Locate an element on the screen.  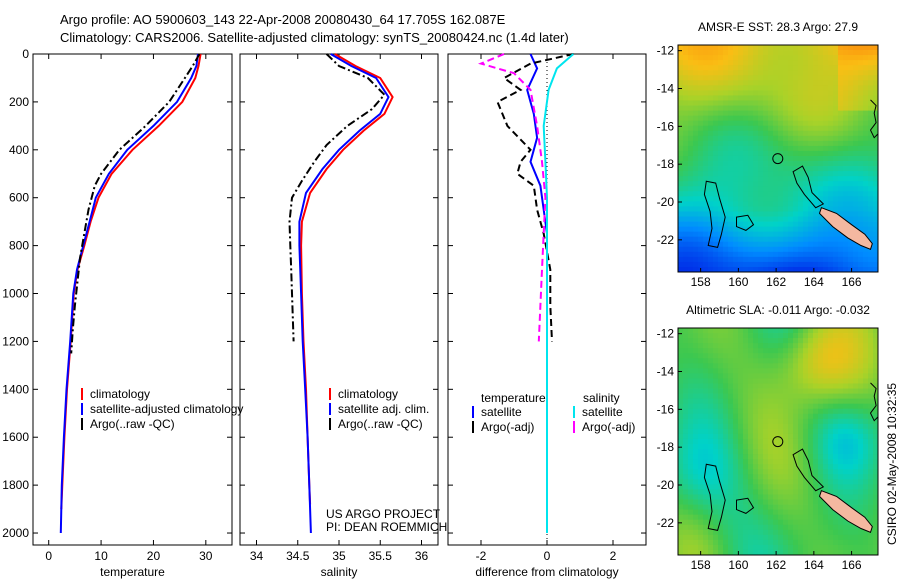
x-tick-label: 0 is located at coordinates (48, 556).